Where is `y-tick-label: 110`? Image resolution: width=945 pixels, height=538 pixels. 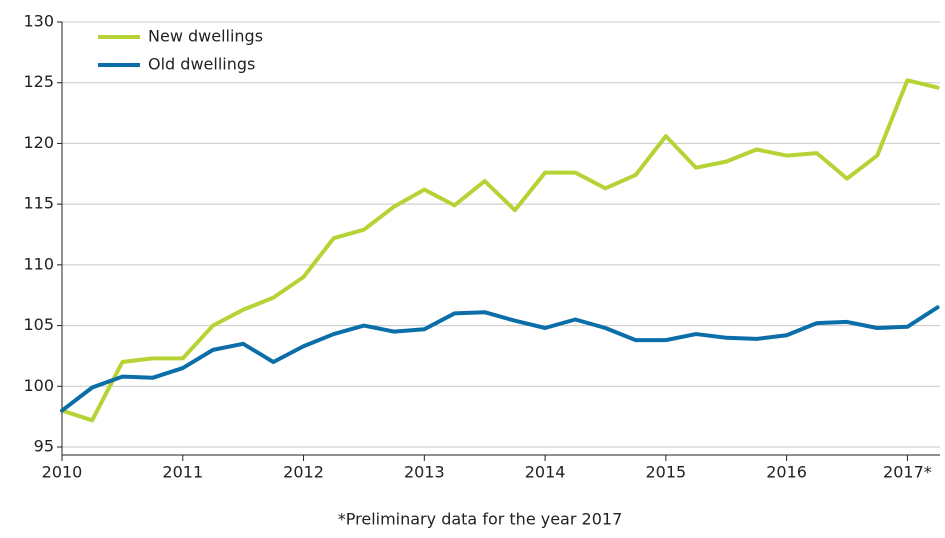
y-tick-label: 110 is located at coordinates (38, 263).